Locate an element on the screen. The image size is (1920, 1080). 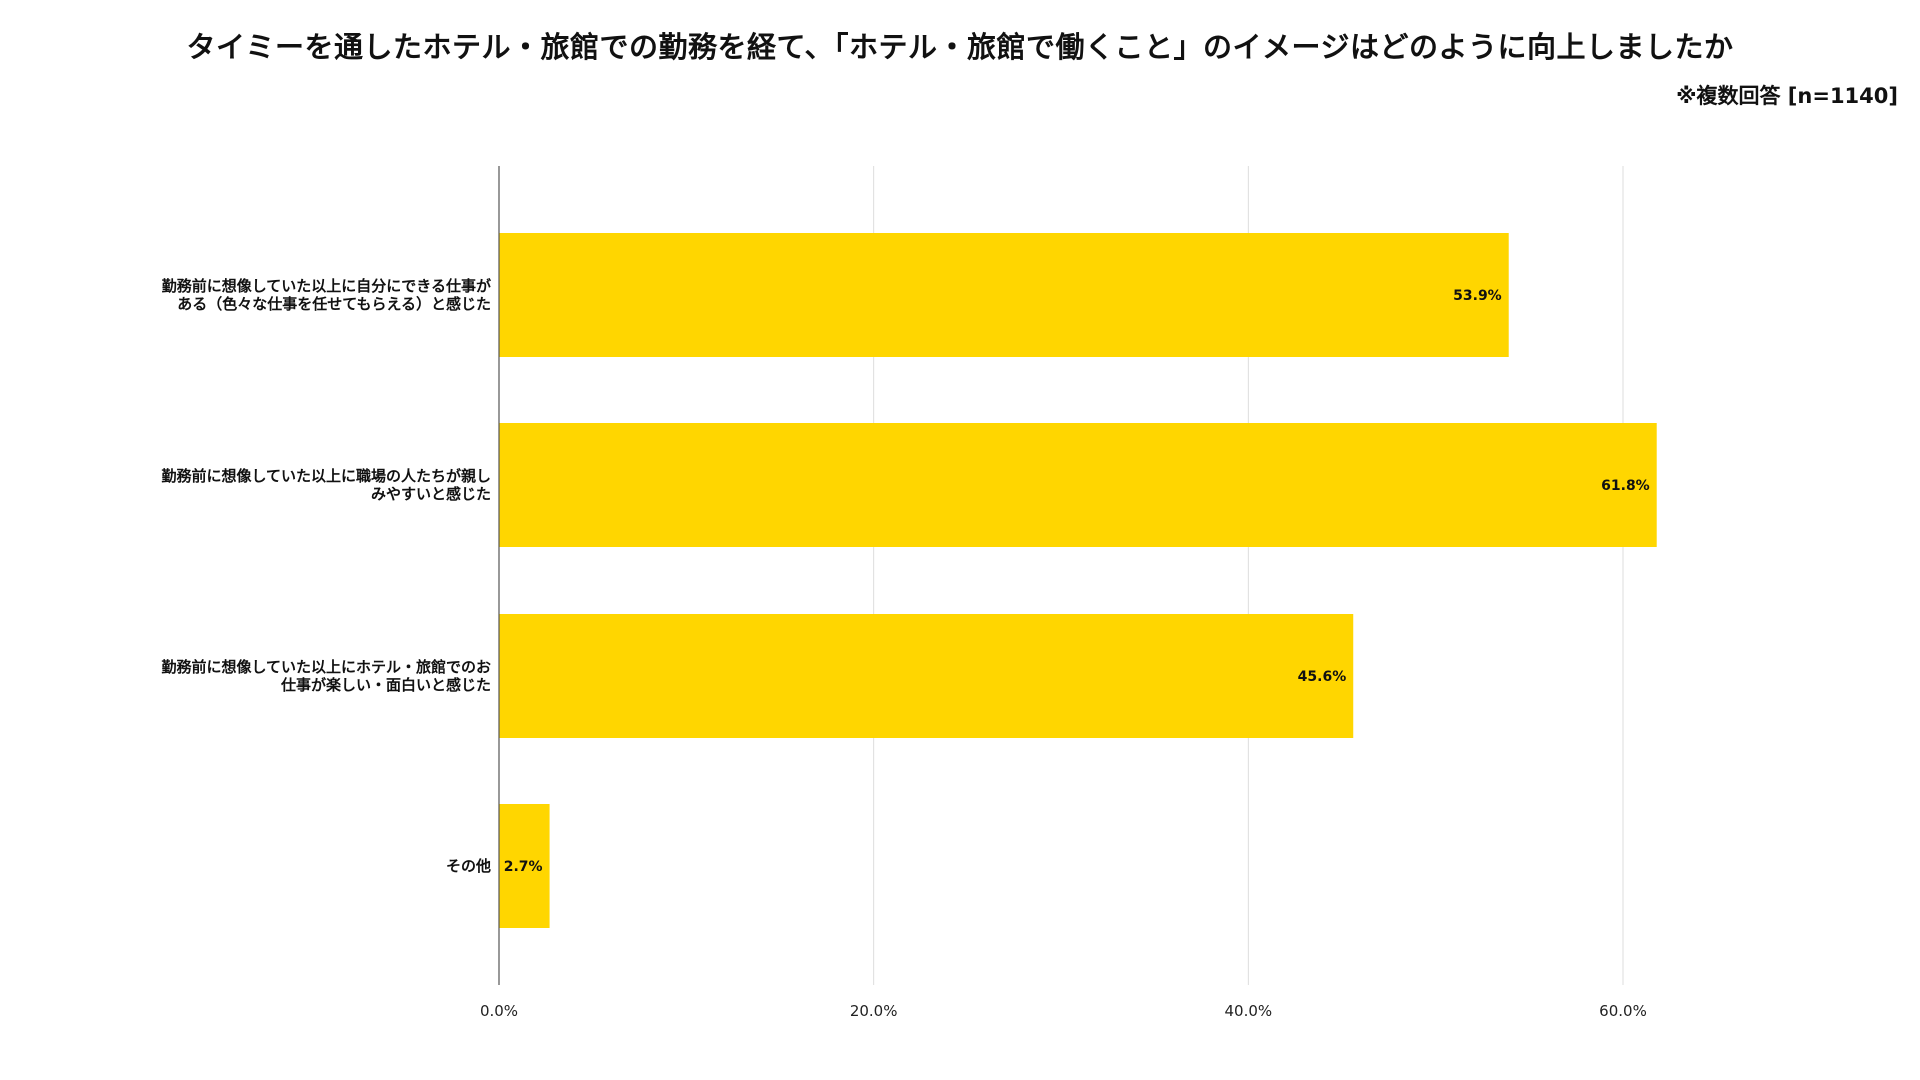
x-tick-label: 0.0% is located at coordinates (499, 1011).